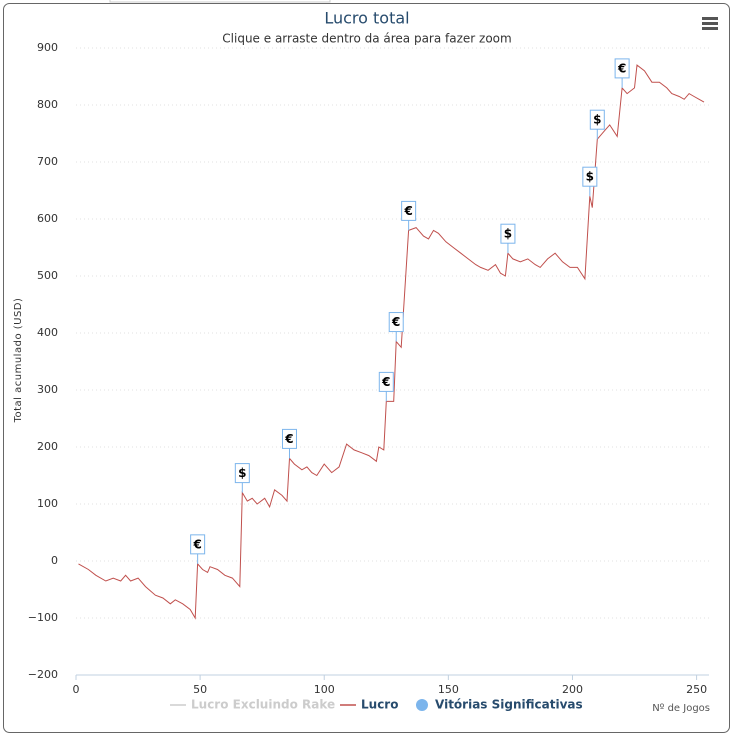 Image resolution: width=734 pixels, height=742 pixels. What do you see at coordinates (220, 1) in the screenshot?
I see `top-tab` at bounding box center [220, 1].